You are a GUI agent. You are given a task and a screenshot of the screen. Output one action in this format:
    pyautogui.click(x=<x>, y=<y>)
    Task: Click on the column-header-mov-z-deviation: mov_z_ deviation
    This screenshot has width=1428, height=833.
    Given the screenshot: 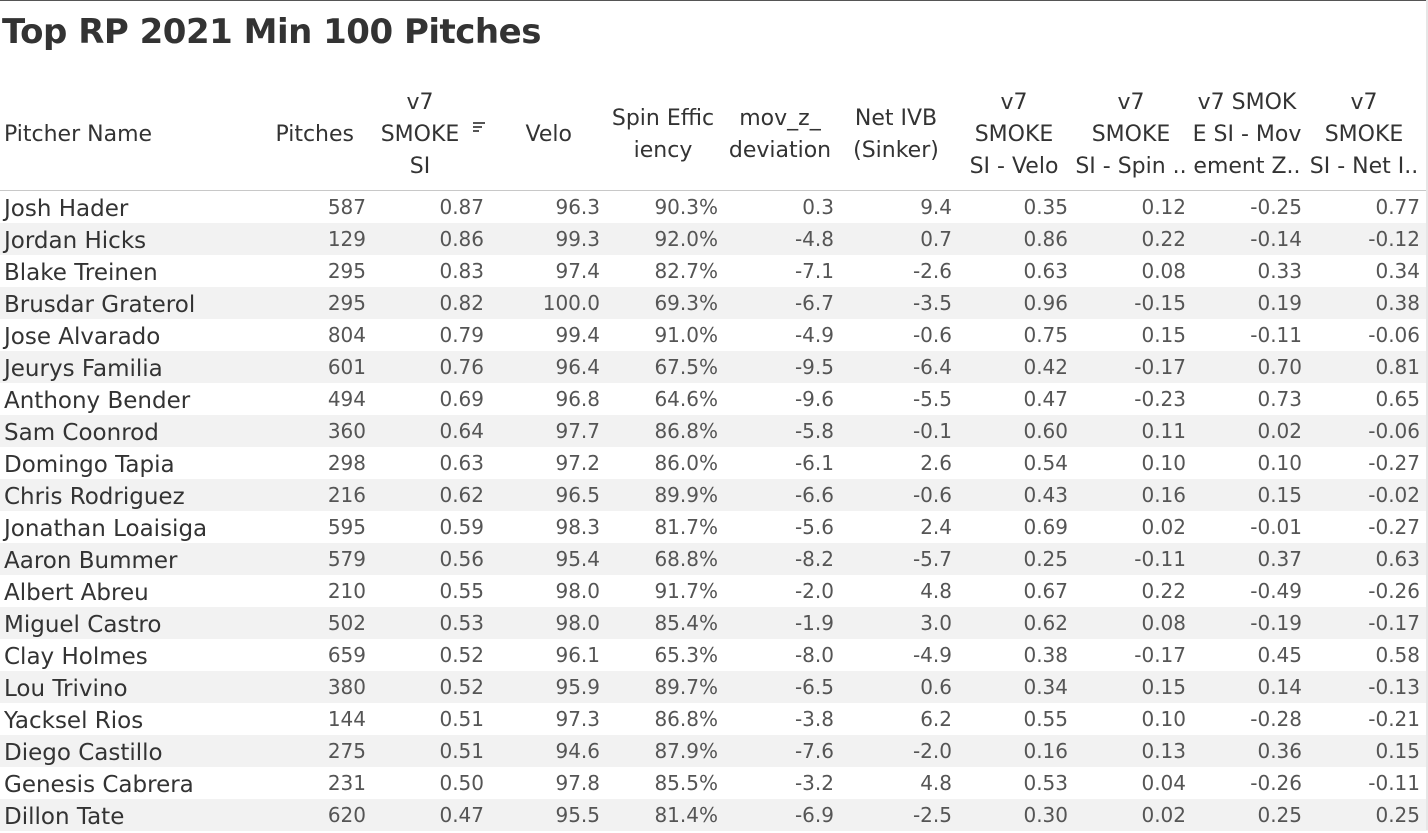 What is the action you would take?
    pyautogui.click(x=780, y=134)
    